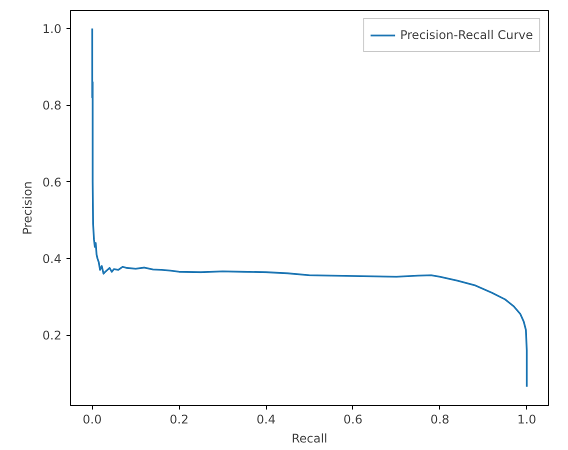  I want to click on x-axis-title: Recall, so click(310, 439).